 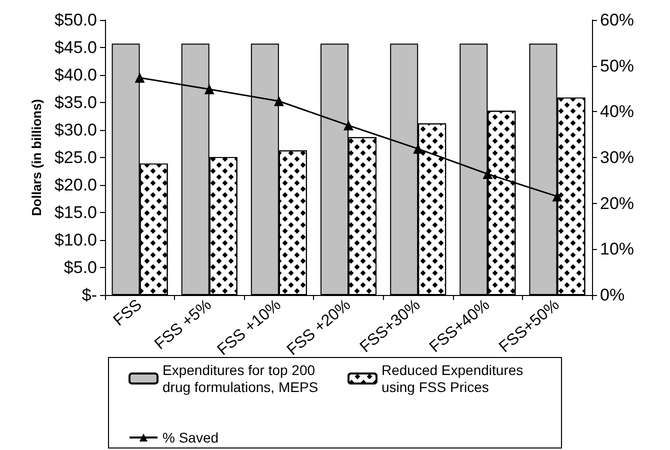 I want to click on y-tick-label: $5.0, so click(x=80, y=267).